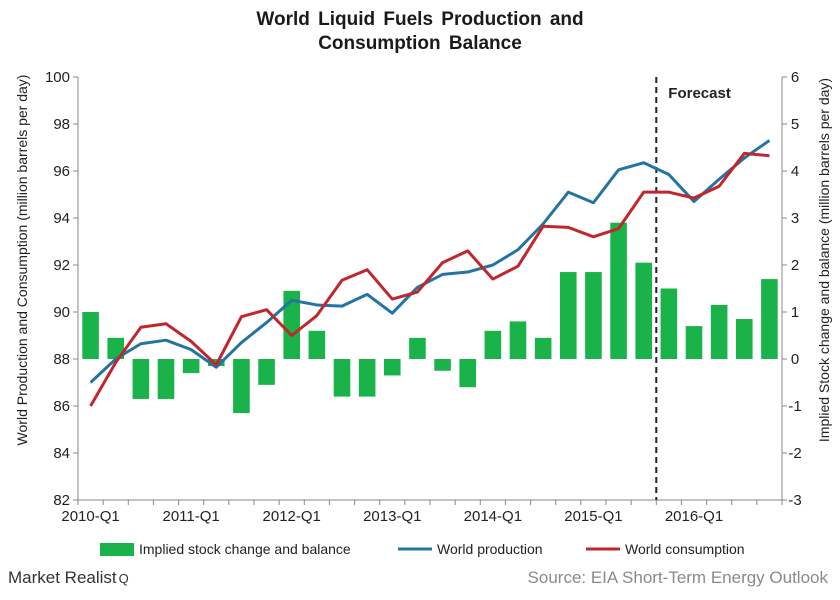  What do you see at coordinates (61, 218) in the screenshot?
I see `y-tick-left-label: 94` at bounding box center [61, 218].